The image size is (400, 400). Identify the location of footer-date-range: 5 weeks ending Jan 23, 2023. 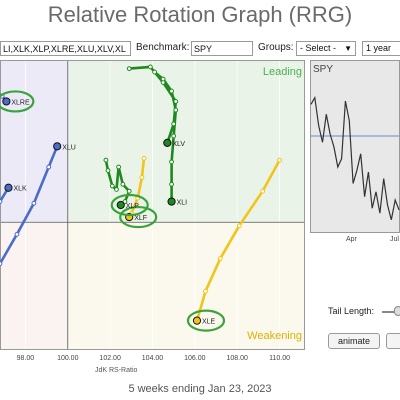
(200, 389).